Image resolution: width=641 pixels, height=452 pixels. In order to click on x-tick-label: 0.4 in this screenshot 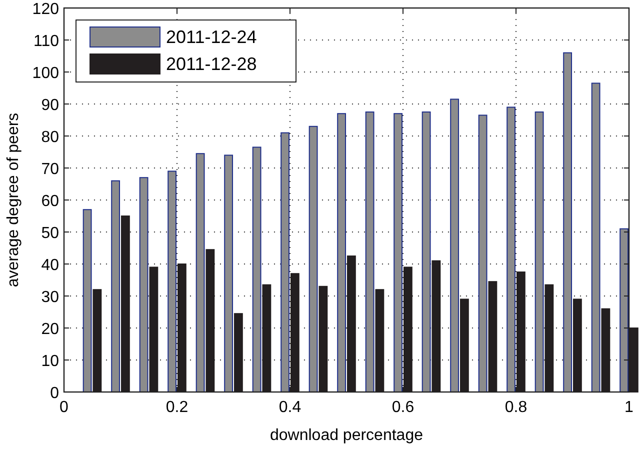, I will do `click(290, 407)`.